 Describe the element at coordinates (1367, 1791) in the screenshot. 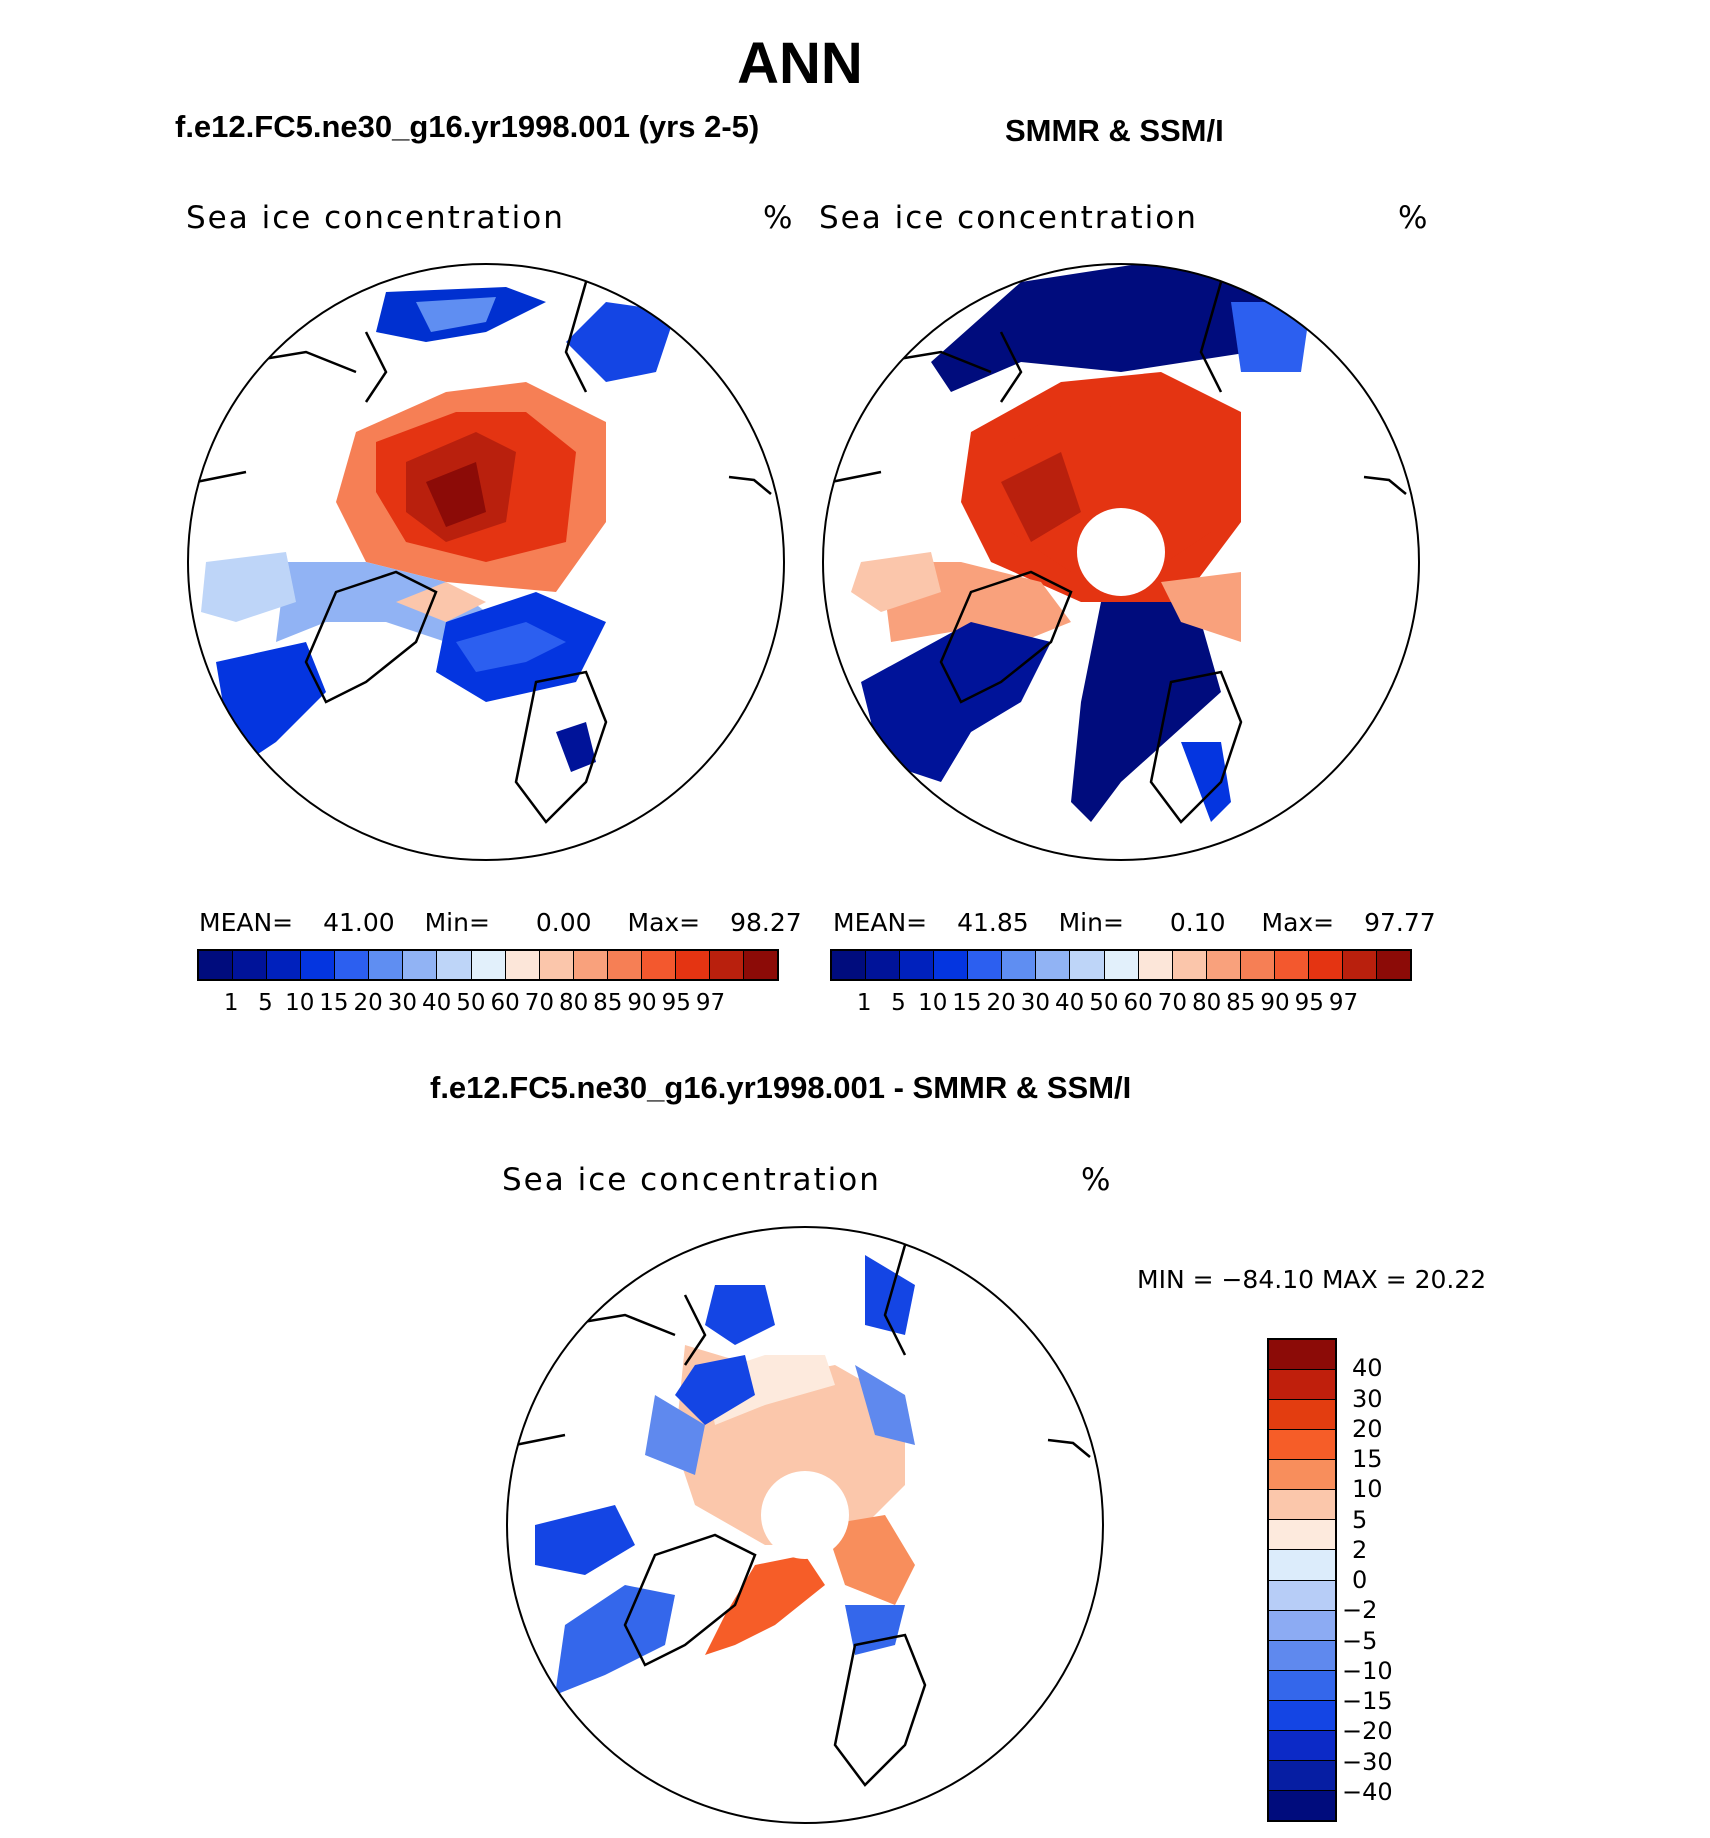

I see `diff-colorbar-tick-label: −40` at that location.